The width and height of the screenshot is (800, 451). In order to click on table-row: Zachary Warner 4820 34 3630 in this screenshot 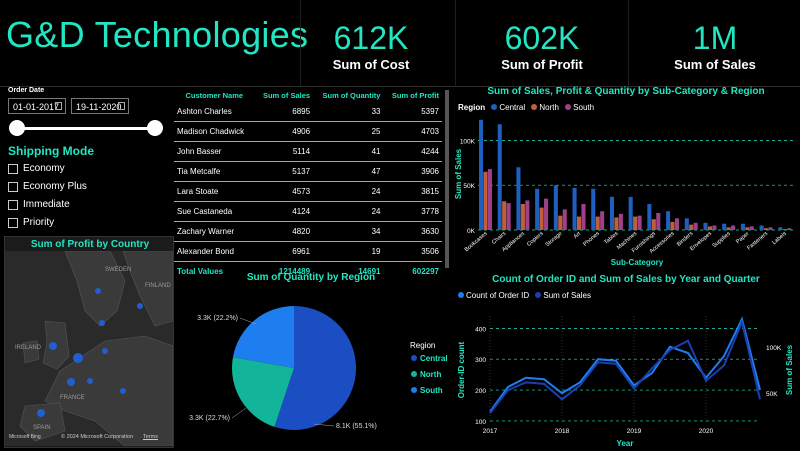, I will do `click(308, 231)`.